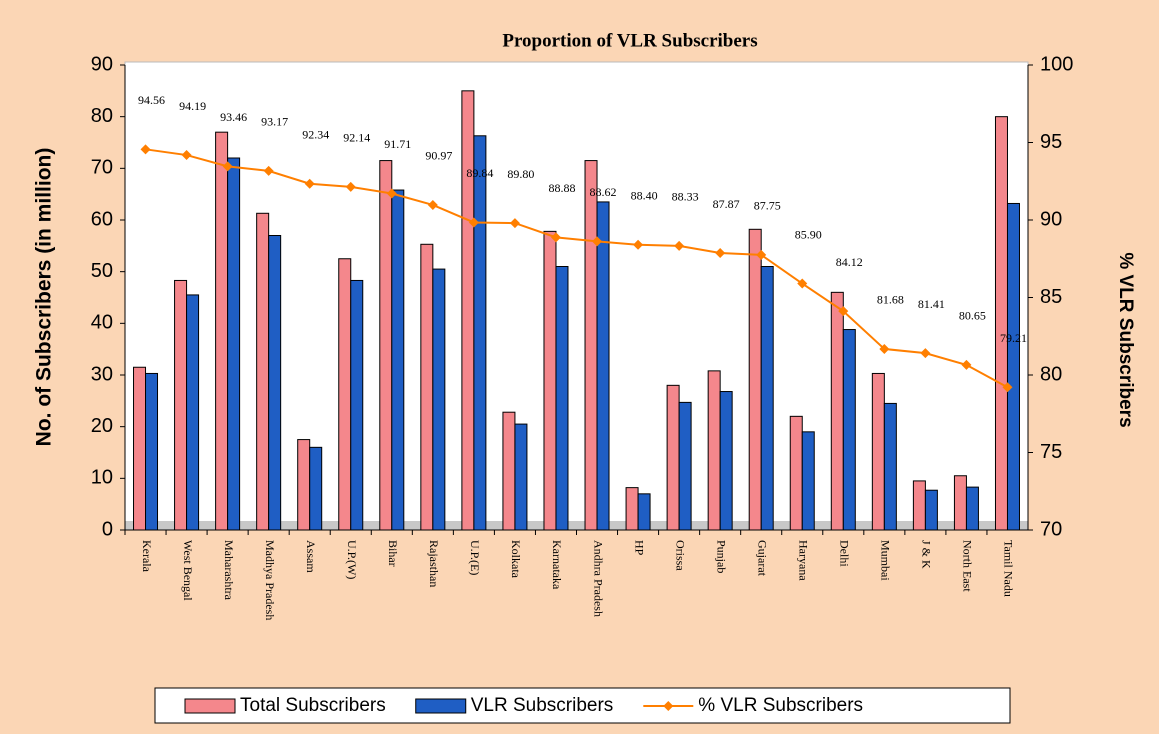 The width and height of the screenshot is (1159, 739). What do you see at coordinates (927, 554) in the screenshot?
I see `x-tick-label: J & K` at bounding box center [927, 554].